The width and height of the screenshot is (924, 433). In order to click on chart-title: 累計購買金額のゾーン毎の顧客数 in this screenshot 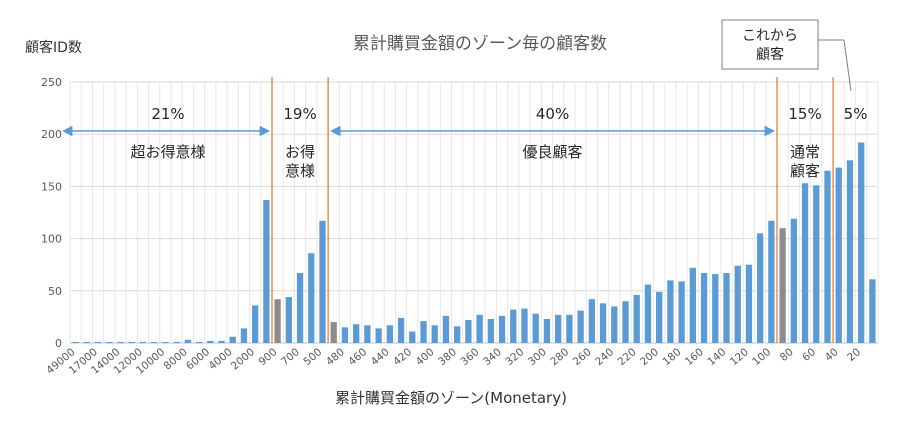, I will do `click(480, 44)`.